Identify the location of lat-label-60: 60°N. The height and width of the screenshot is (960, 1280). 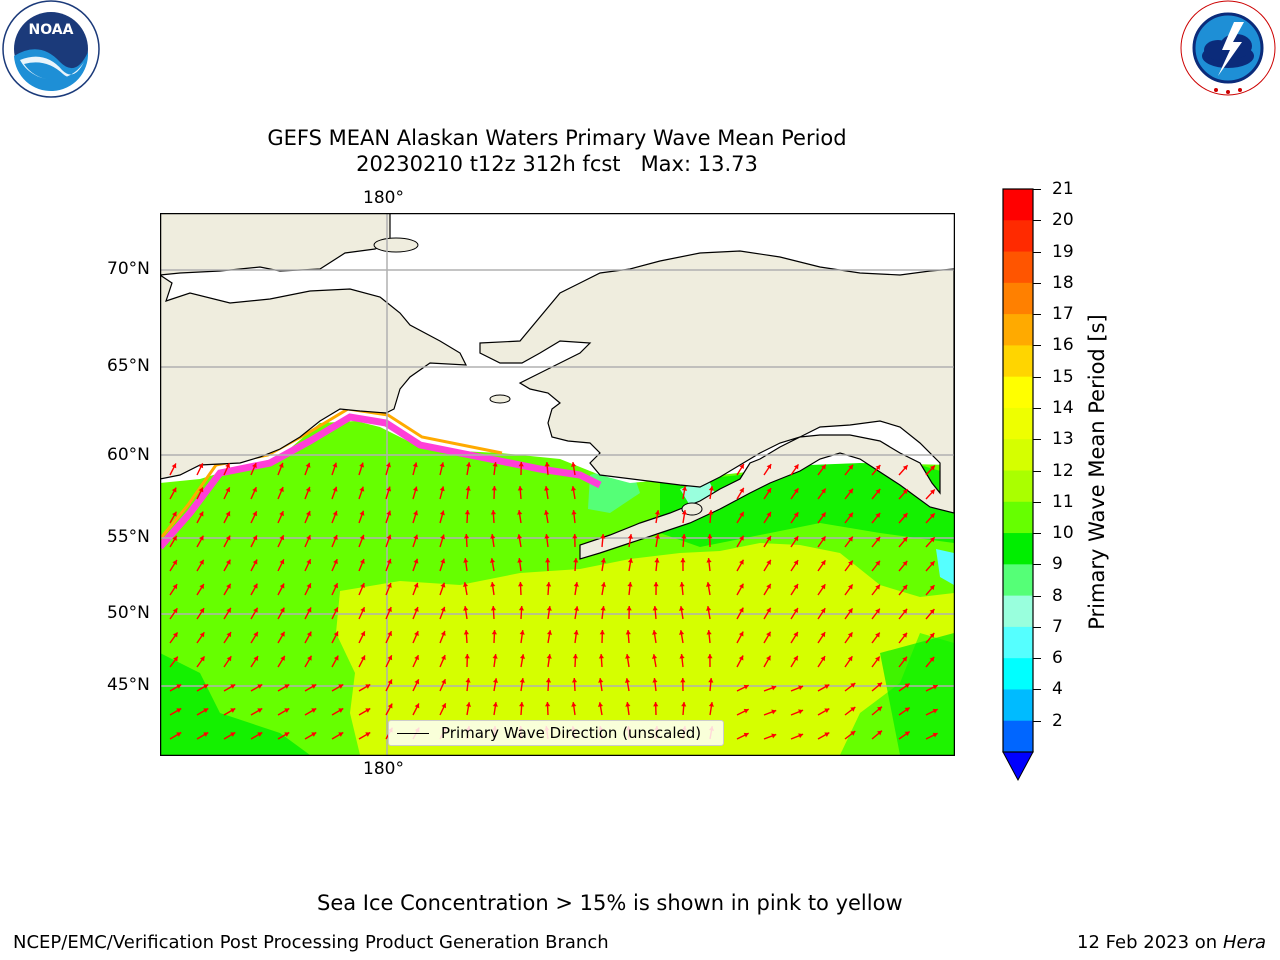
(128, 455).